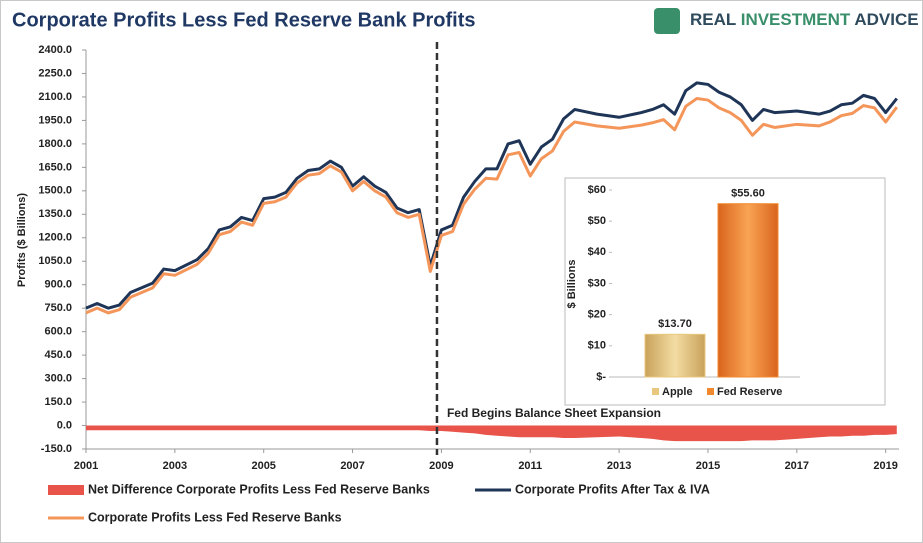  I want to click on logo: REAL INVESTMENT ADVICE, so click(804, 19).